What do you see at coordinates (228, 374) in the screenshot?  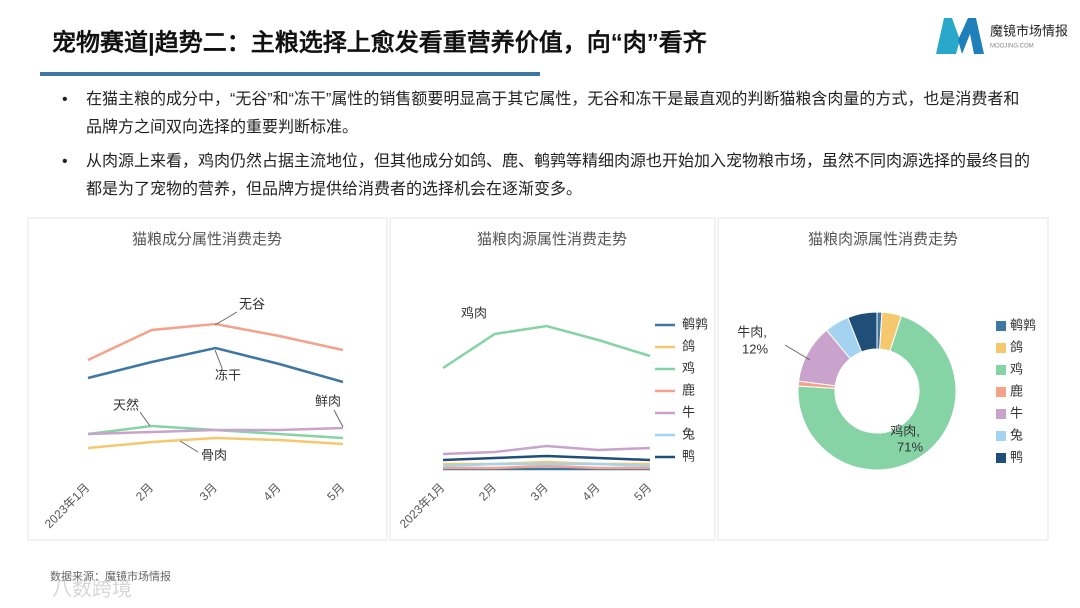 I see `line-label: 冻干` at bounding box center [228, 374].